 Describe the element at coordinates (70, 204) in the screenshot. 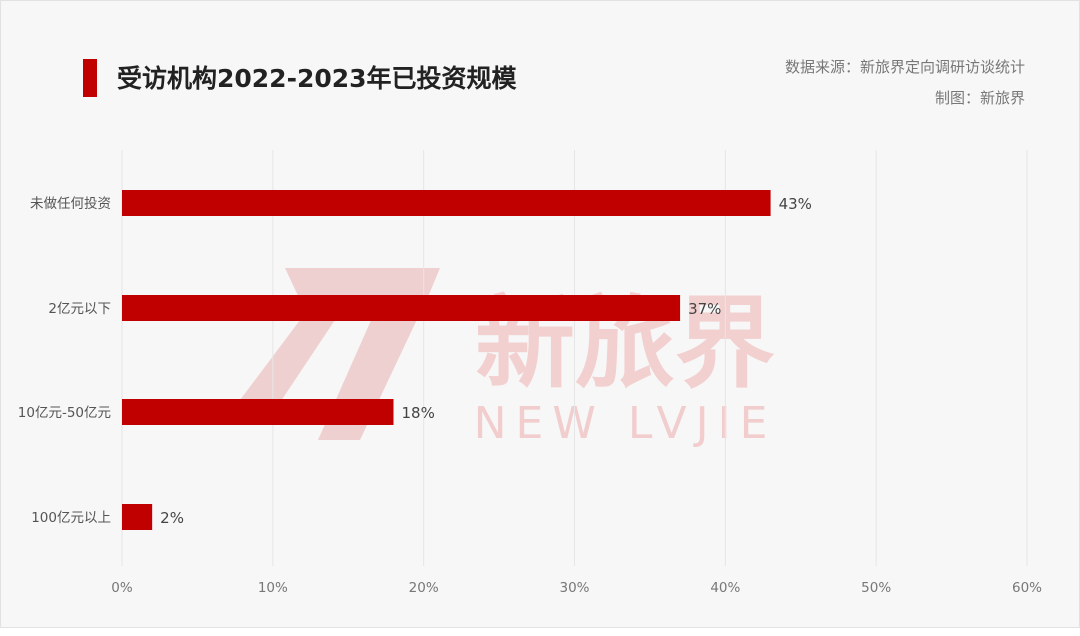

I see `category-label: 未做任何投资` at that location.